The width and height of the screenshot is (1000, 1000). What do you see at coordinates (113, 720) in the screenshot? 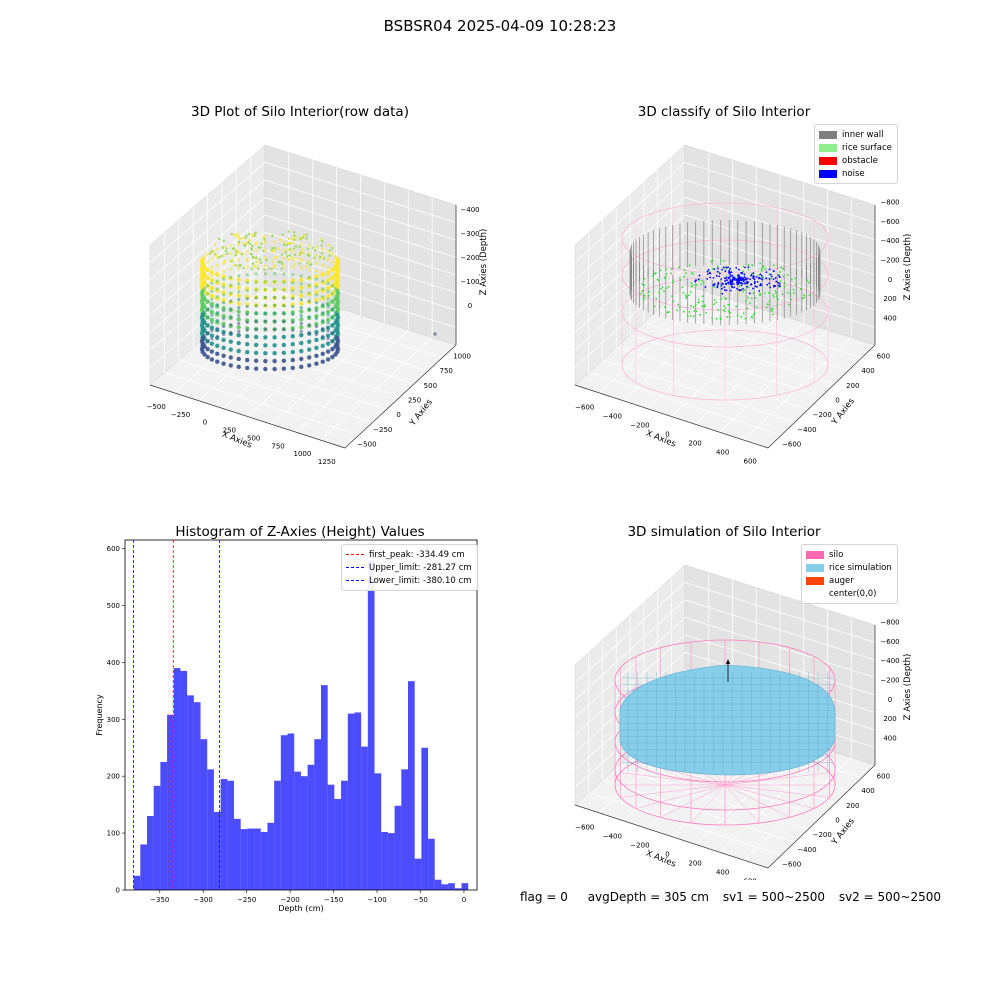
I see `histogram-y-tick-label: 300` at bounding box center [113, 720].